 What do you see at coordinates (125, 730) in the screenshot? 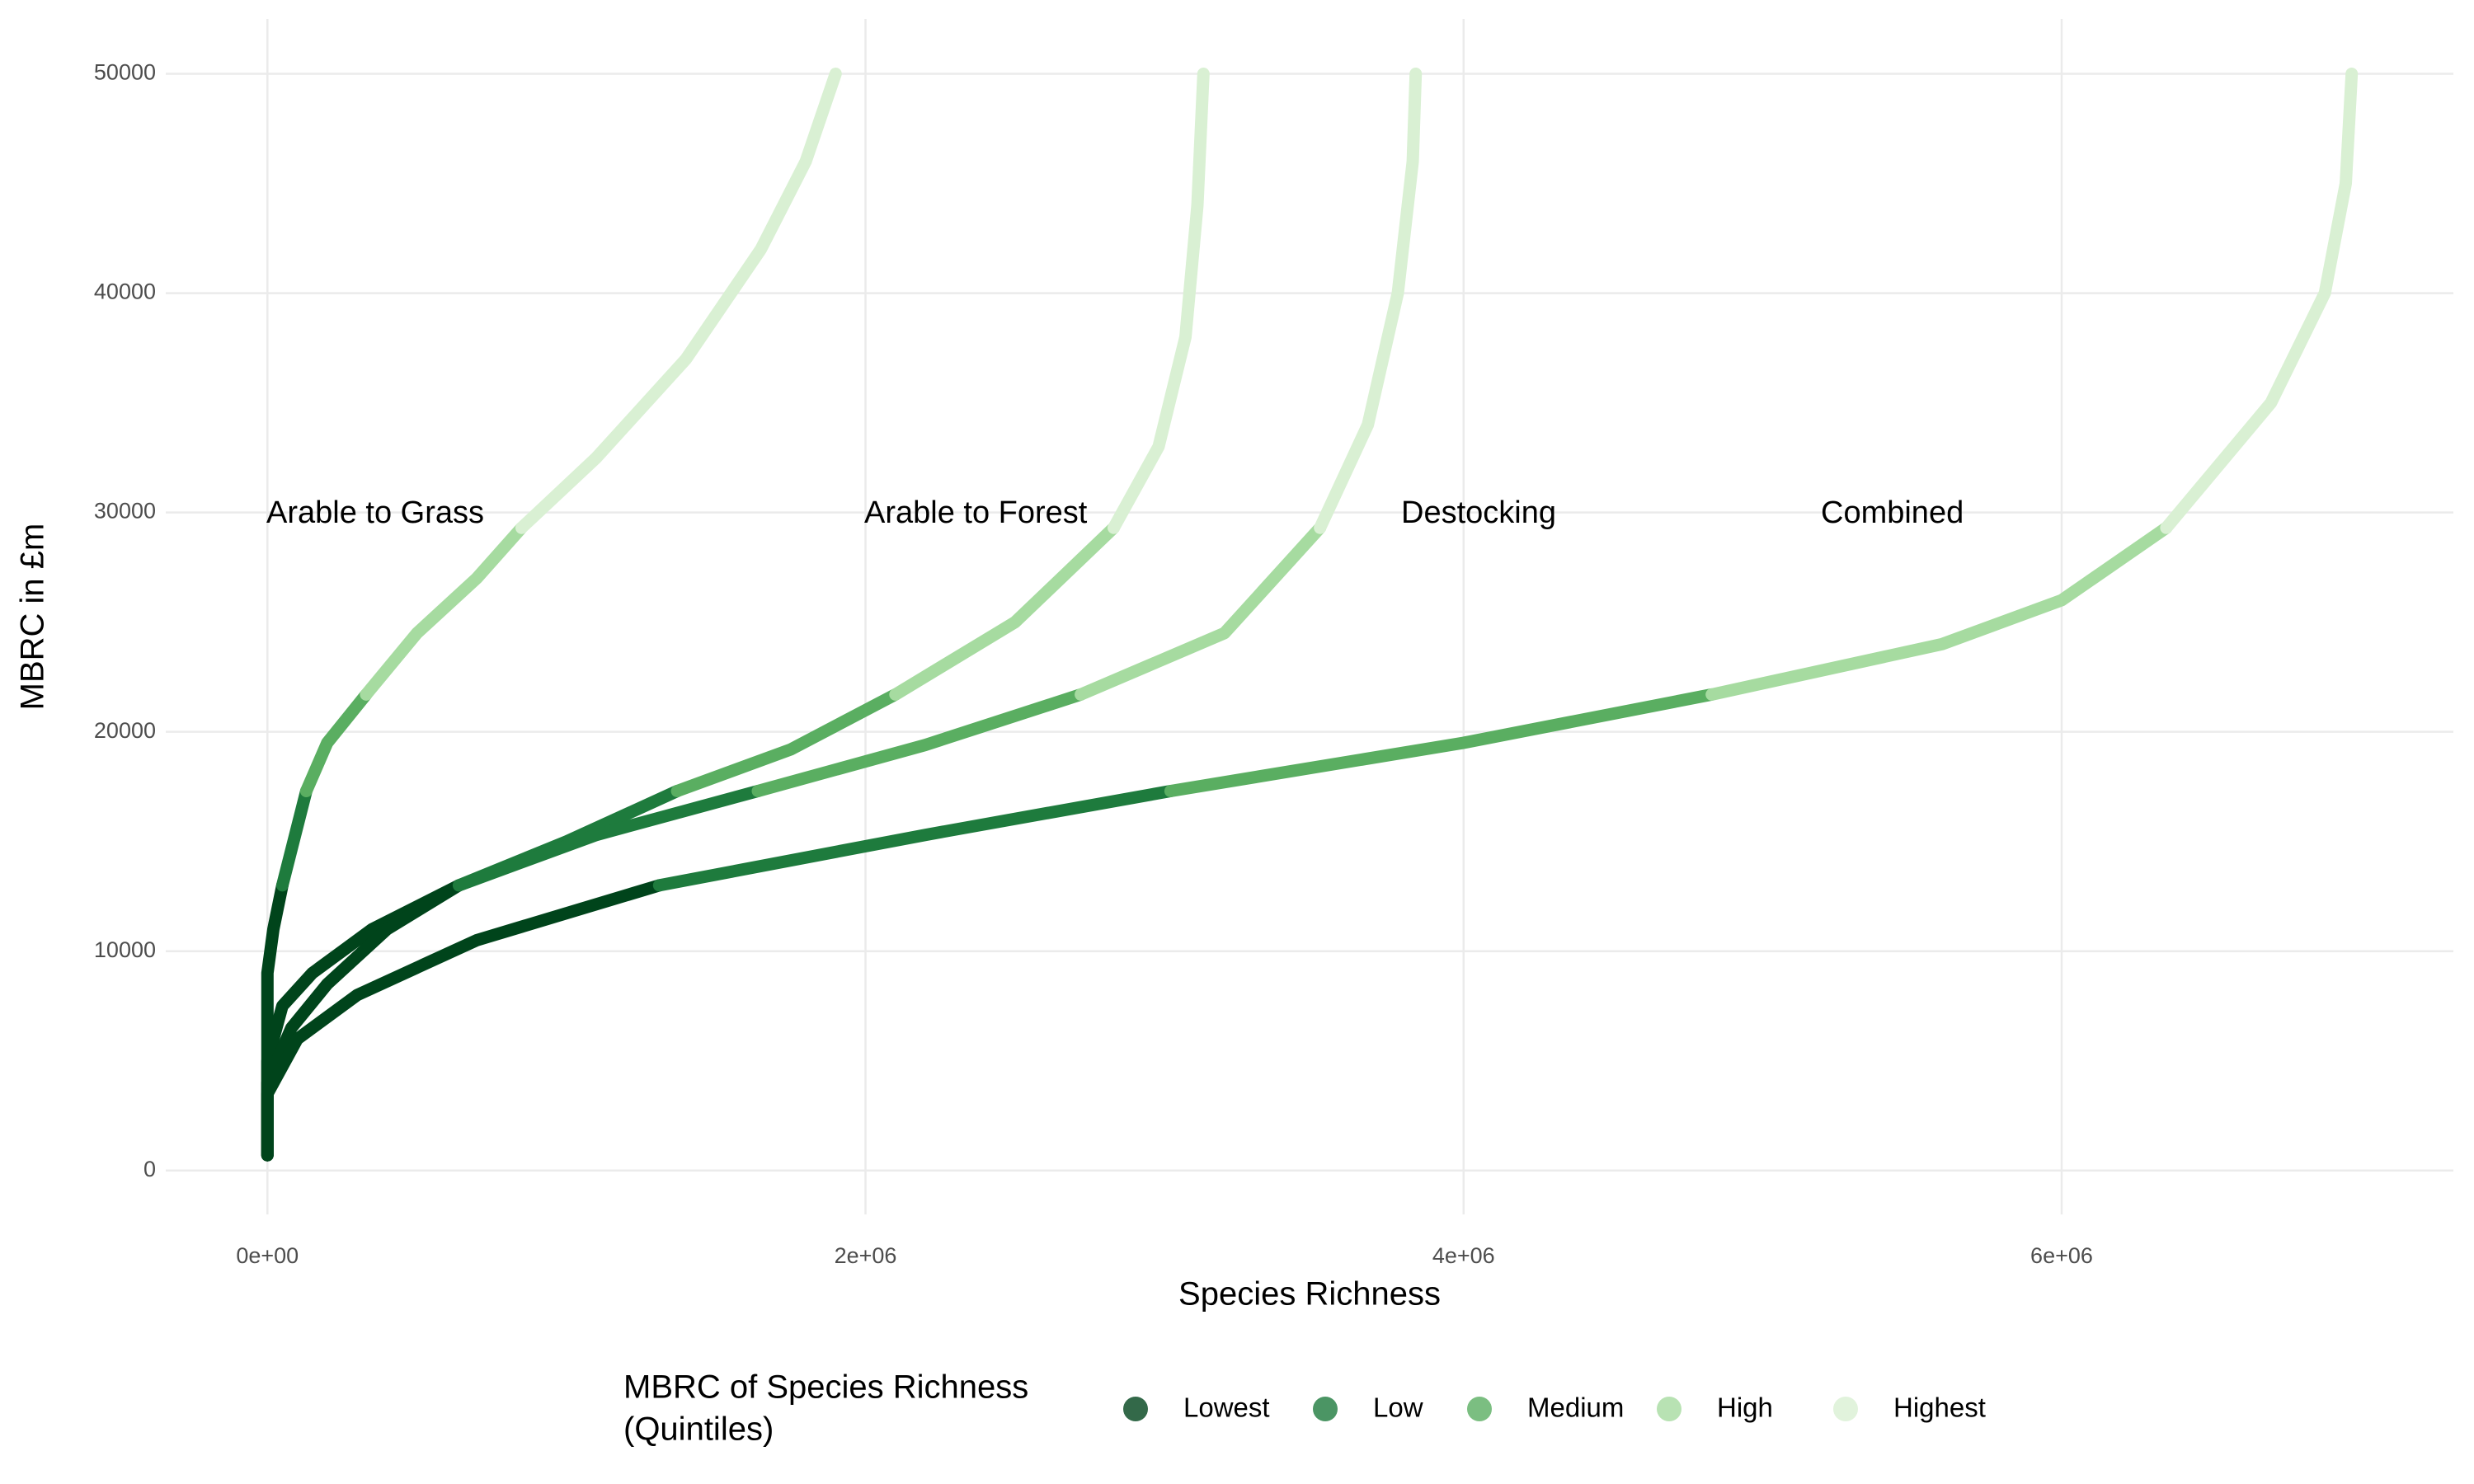
I see `y-tick-label: 20000` at bounding box center [125, 730].